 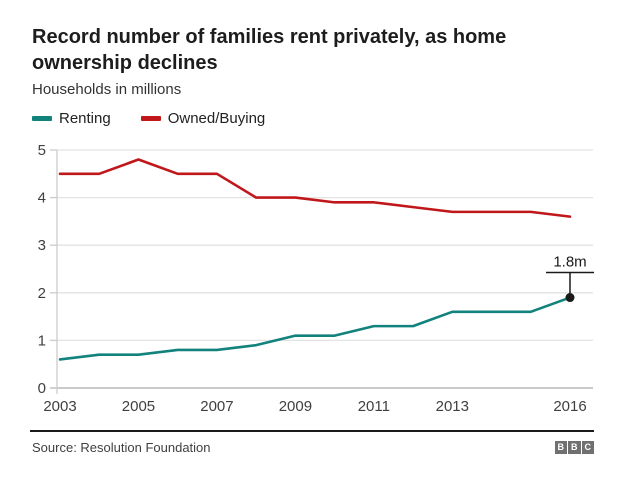 I want to click on x-tick-label: 2016, so click(x=569, y=406).